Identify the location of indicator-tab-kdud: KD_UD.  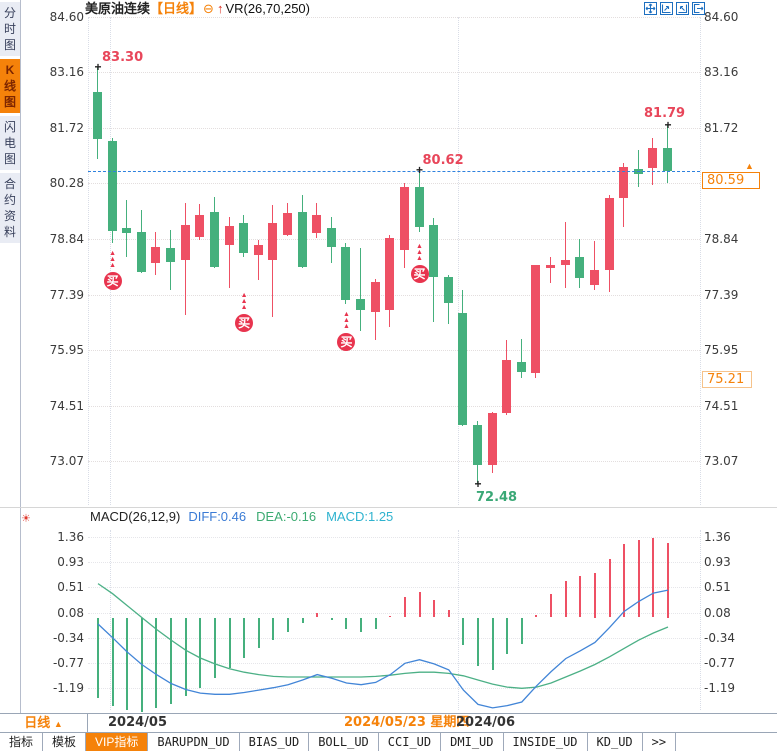
(615, 742).